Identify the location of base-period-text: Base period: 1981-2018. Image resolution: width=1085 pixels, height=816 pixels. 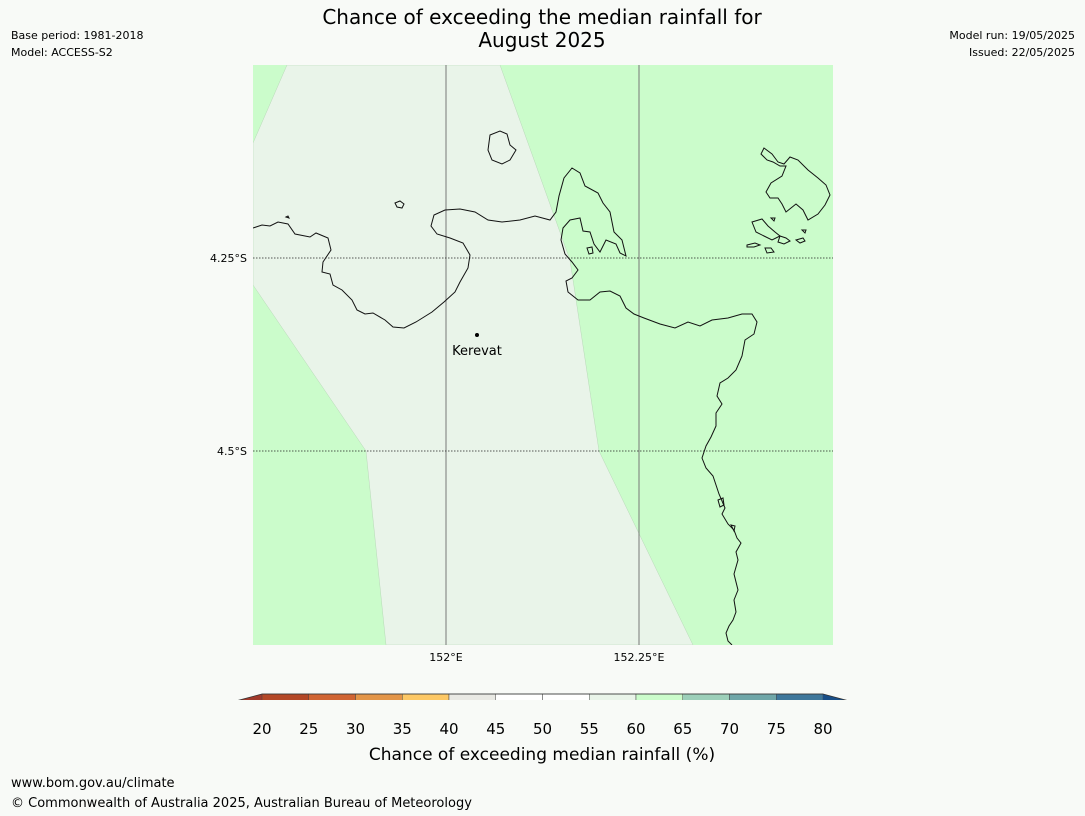
(77, 35).